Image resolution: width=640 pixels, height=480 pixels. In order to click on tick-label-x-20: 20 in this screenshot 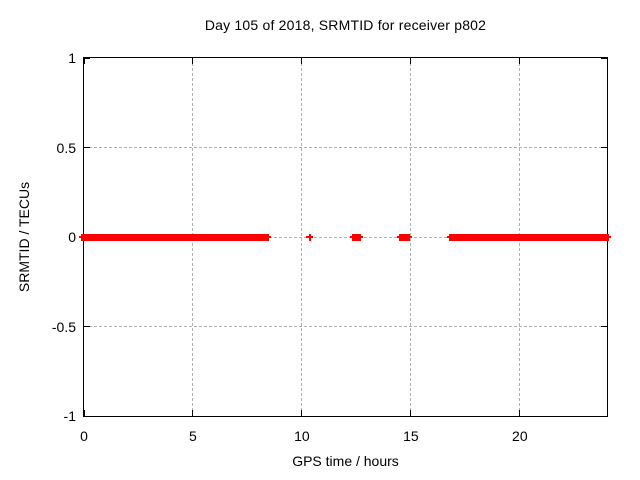, I will do `click(520, 436)`.